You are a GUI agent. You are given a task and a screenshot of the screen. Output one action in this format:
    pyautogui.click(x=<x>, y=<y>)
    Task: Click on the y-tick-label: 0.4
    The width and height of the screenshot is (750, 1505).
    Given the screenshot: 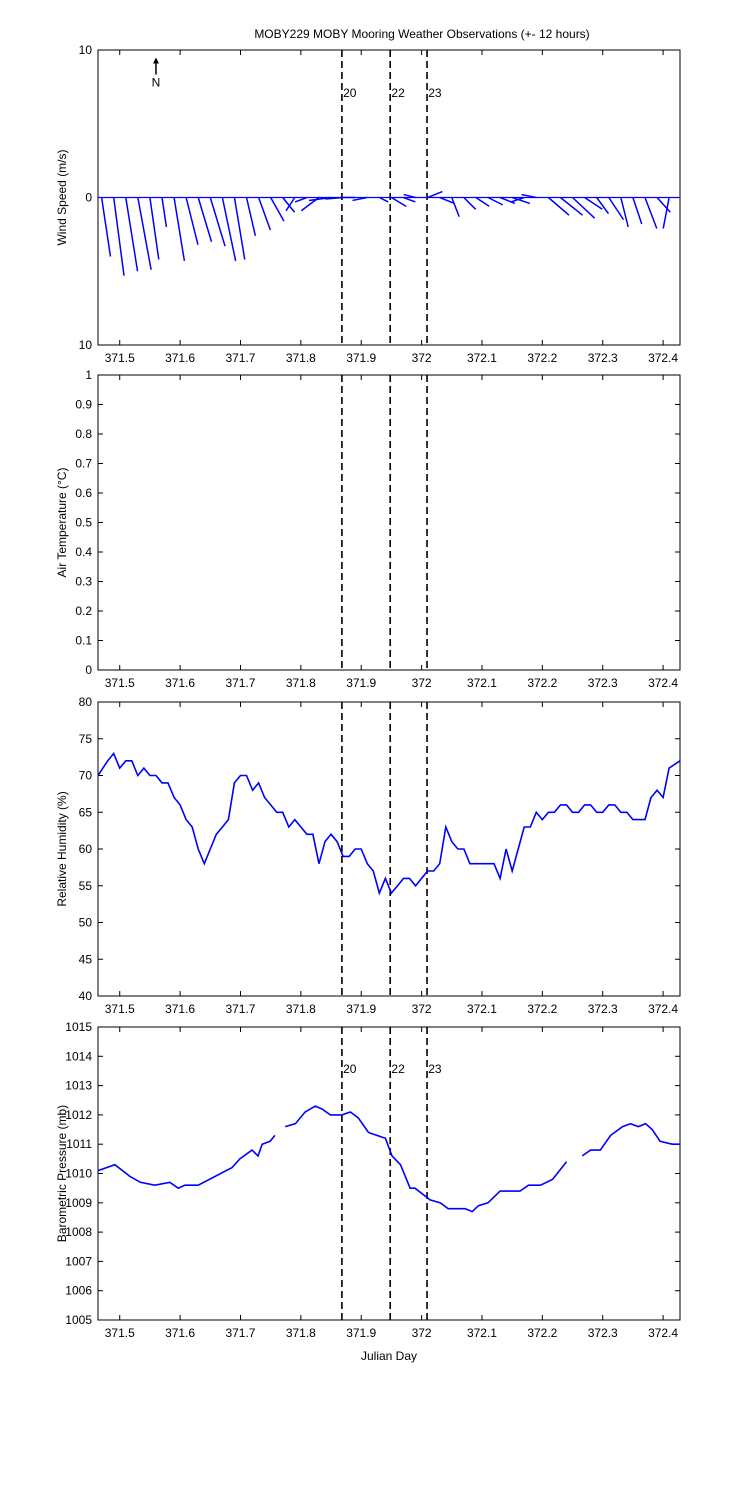 What is the action you would take?
    pyautogui.click(x=83, y=552)
    